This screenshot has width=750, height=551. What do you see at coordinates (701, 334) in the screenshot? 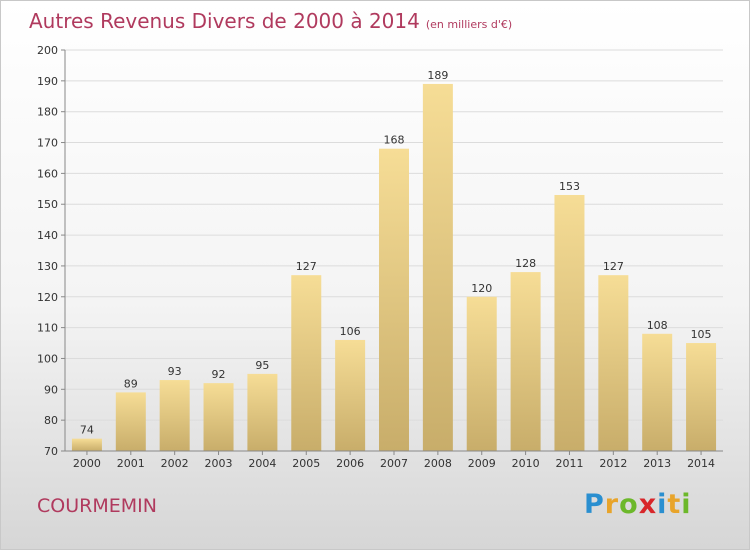
I see `bar-value-label: 105` at bounding box center [701, 334].